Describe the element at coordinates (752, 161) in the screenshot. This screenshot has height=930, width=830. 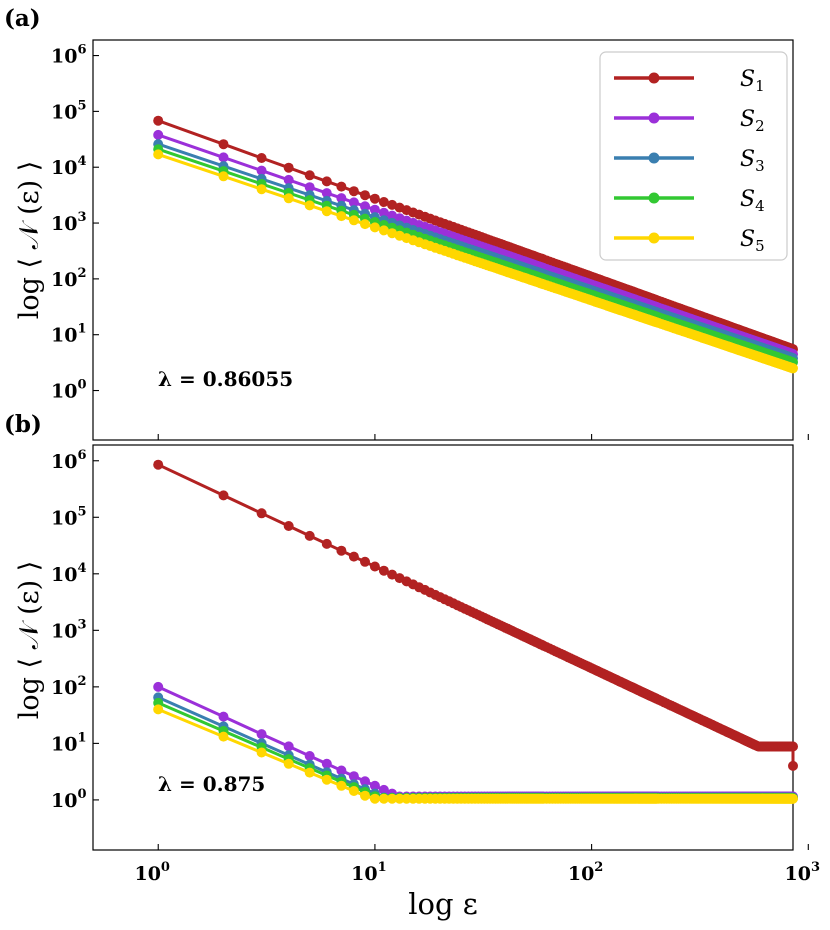
I see `legend-label-S3: S3` at that location.